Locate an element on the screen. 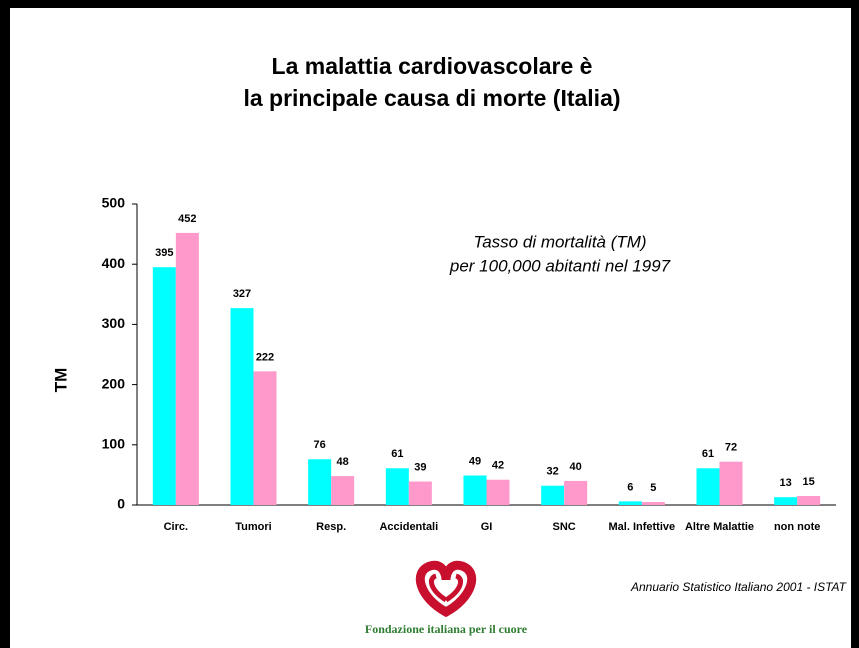  data-label: 15 is located at coordinates (809, 482).